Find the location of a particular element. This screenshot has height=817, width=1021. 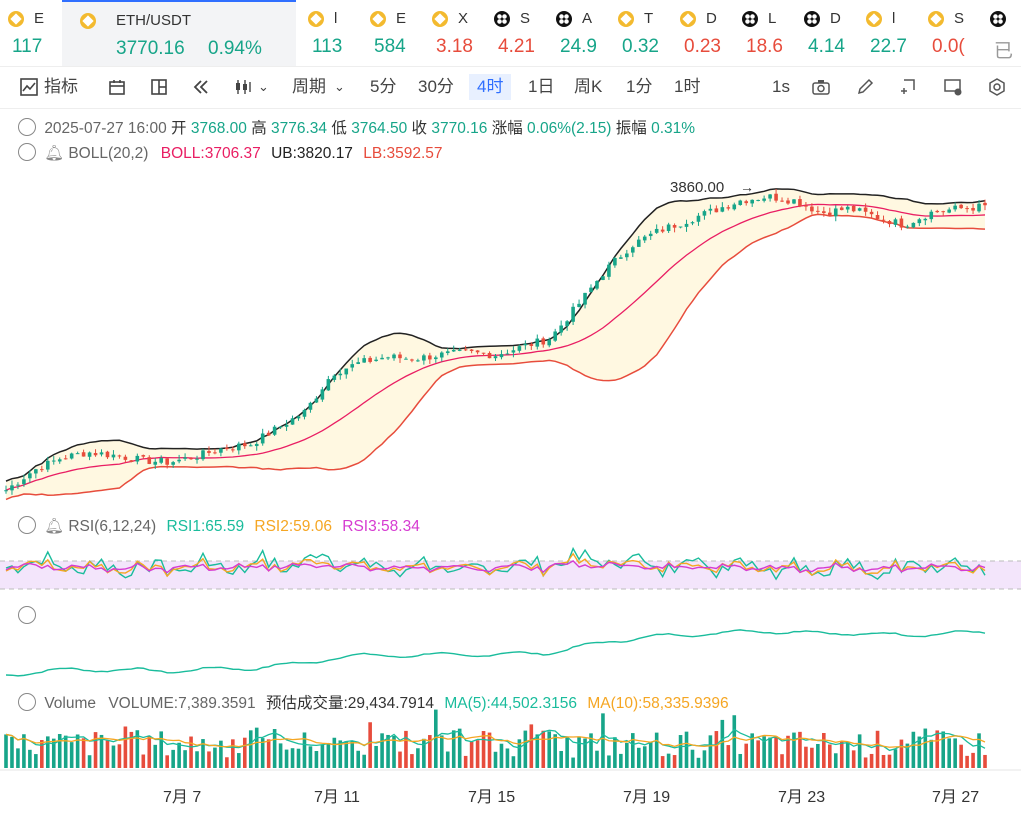

ticker-3: E 584 is located at coordinates (391, 33).